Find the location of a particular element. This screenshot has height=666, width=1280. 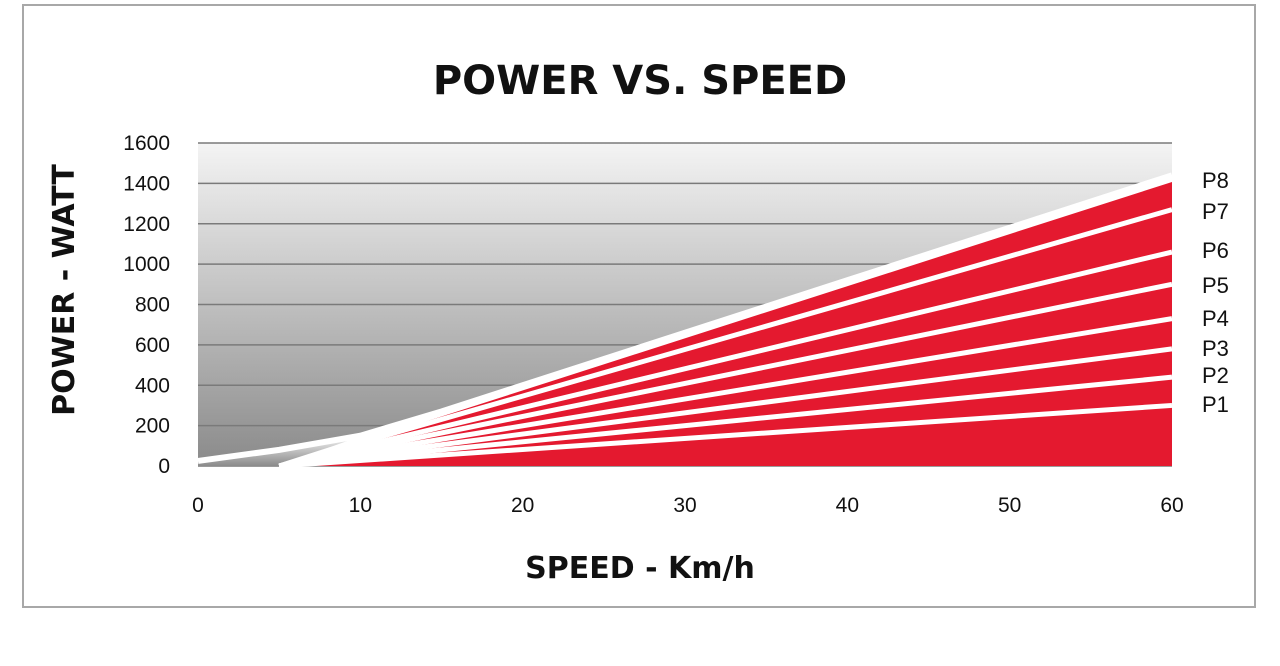

x-tick-label: 0 is located at coordinates (198, 505).